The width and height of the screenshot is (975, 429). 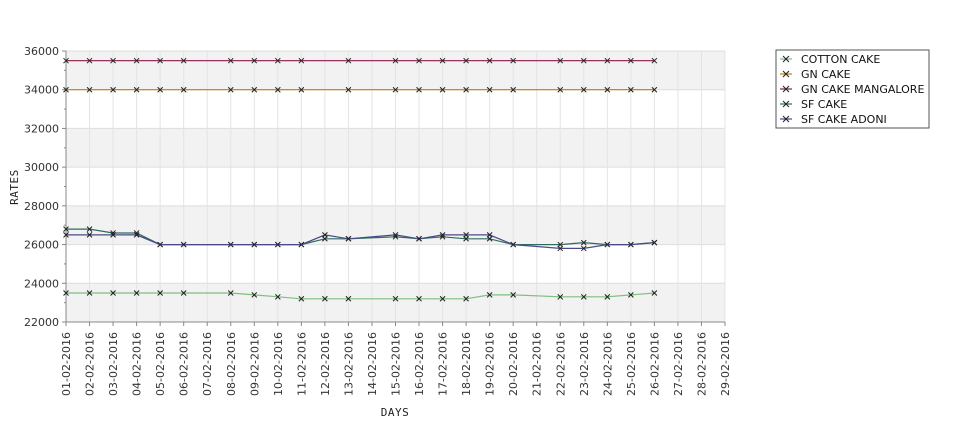 I want to click on x-tick-label: 01-02-2016, so click(x=66, y=364).